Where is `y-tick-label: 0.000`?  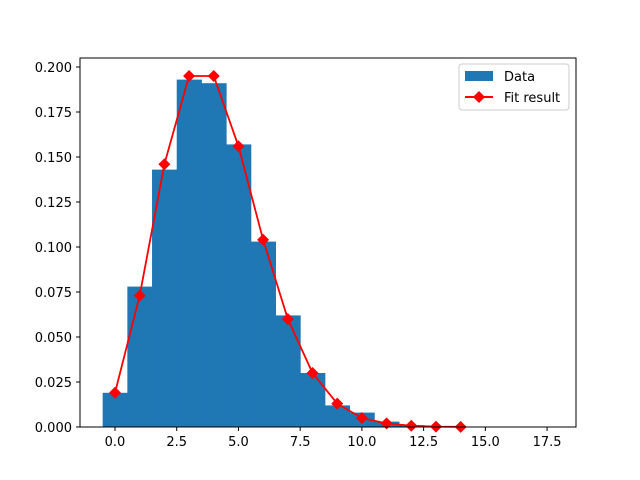 y-tick-label: 0.000 is located at coordinates (53, 428).